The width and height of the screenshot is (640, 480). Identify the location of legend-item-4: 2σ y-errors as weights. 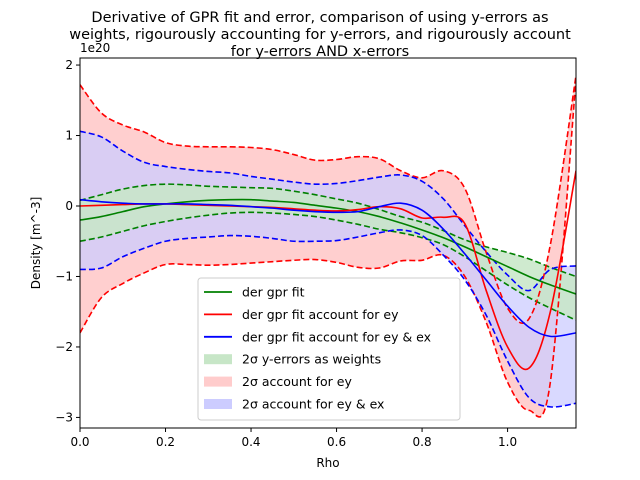
(292, 359).